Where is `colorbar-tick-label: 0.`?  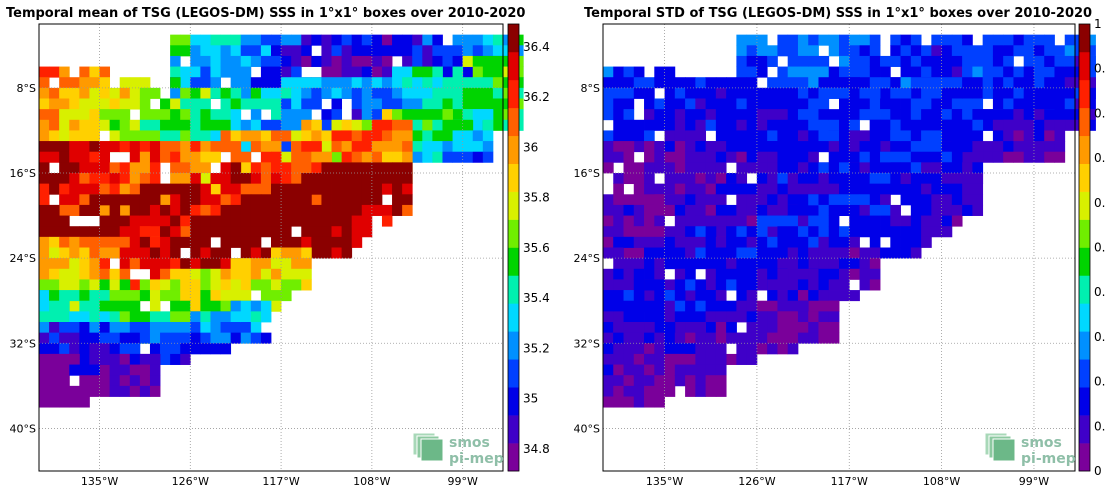 colorbar-tick-label: 0. is located at coordinates (1099, 248).